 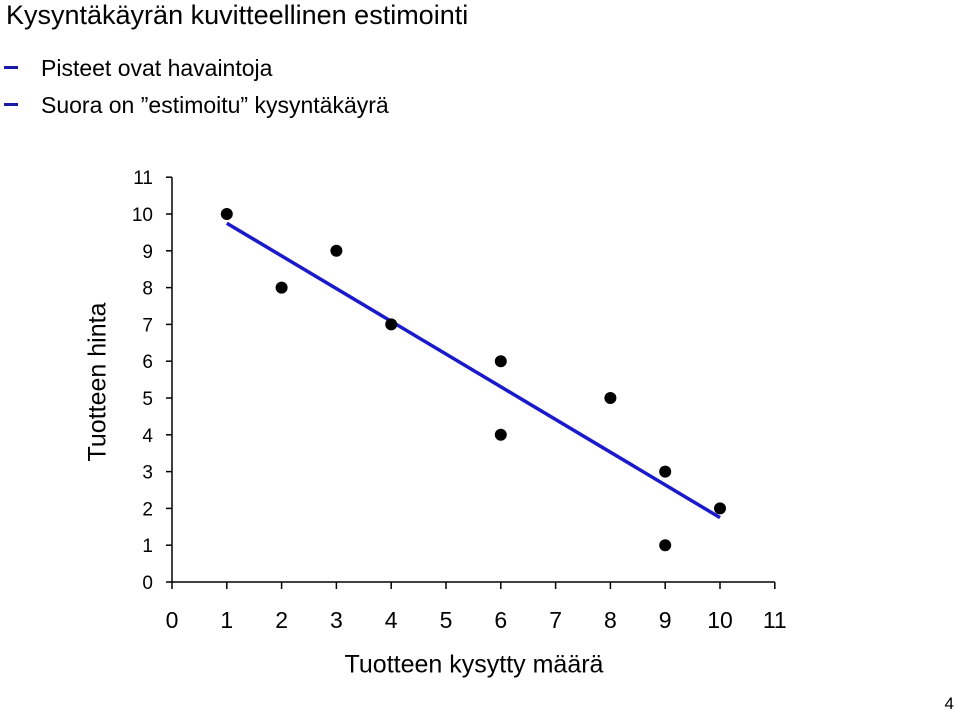 What do you see at coordinates (147, 583) in the screenshot?
I see `y-tick-label: 0` at bounding box center [147, 583].